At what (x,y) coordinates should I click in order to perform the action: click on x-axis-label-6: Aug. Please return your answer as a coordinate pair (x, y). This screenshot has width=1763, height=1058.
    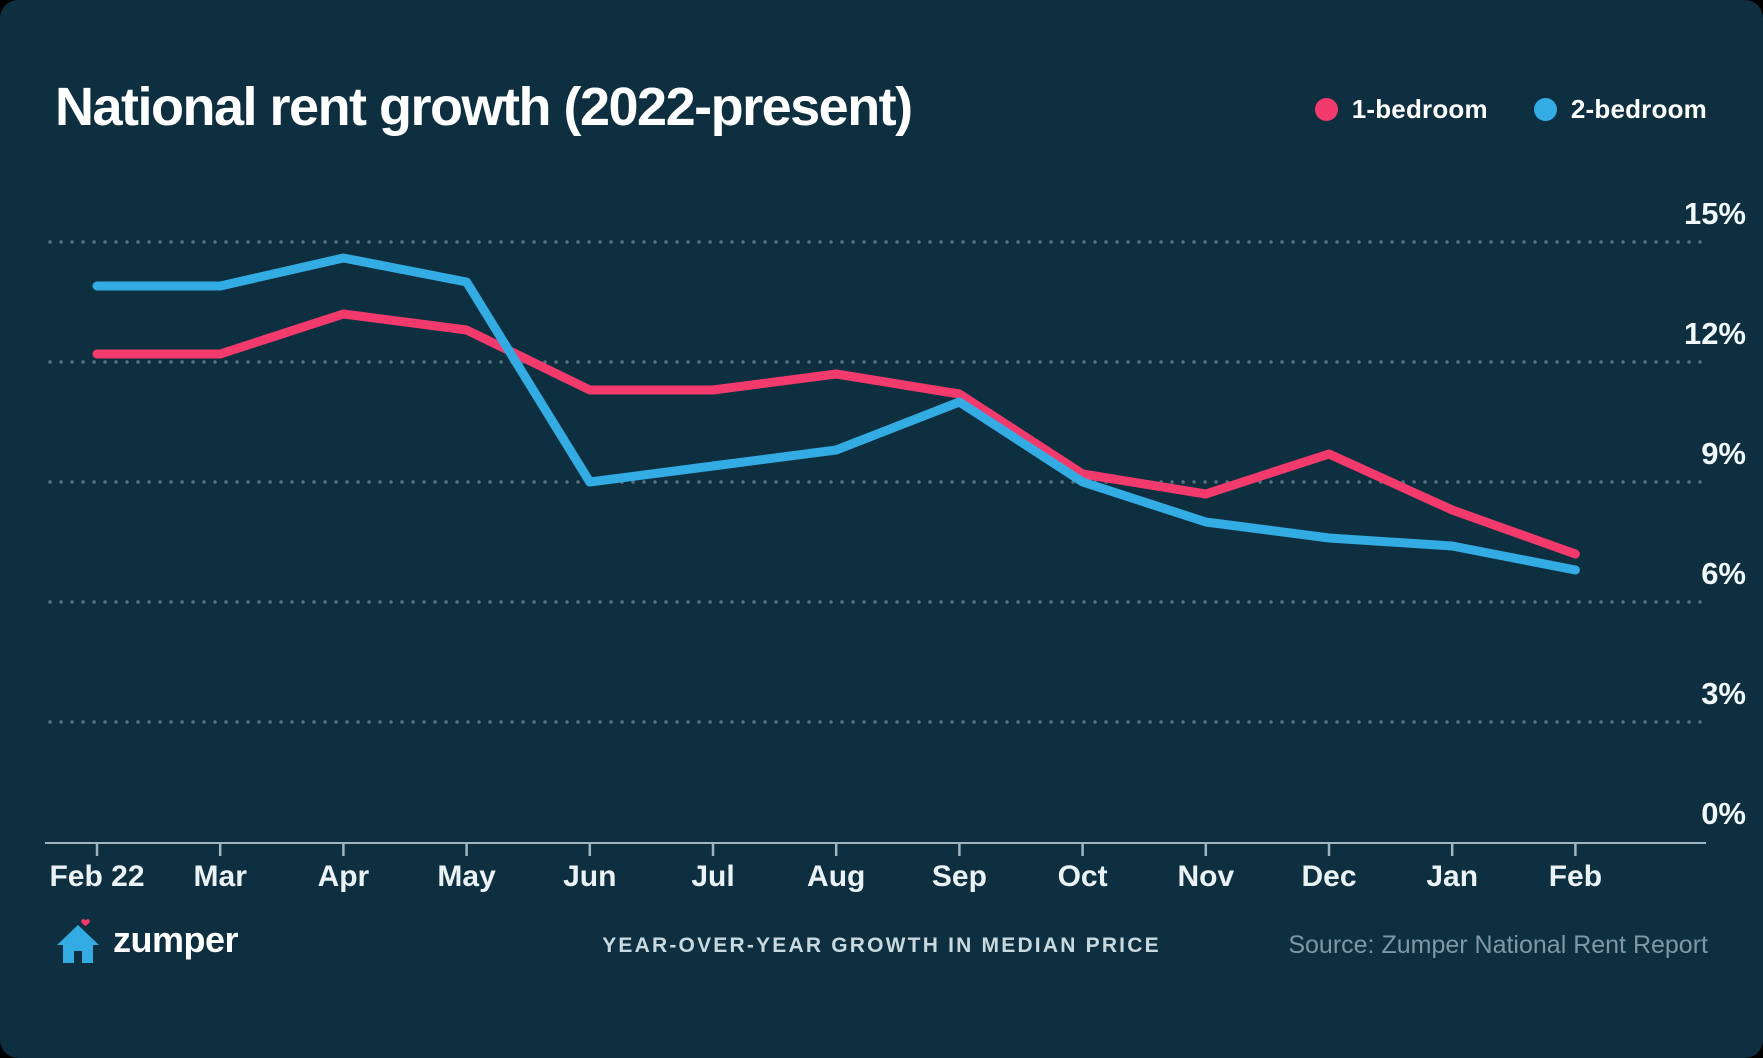
    Looking at the image, I should click on (836, 876).